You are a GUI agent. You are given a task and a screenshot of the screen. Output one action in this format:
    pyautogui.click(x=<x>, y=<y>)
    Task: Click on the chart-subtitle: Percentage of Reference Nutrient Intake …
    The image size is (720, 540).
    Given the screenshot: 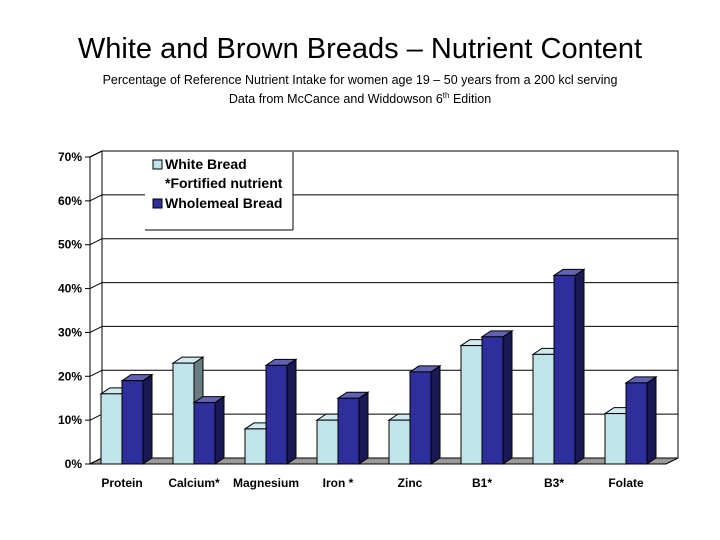 What is the action you would take?
    pyautogui.click(x=360, y=89)
    